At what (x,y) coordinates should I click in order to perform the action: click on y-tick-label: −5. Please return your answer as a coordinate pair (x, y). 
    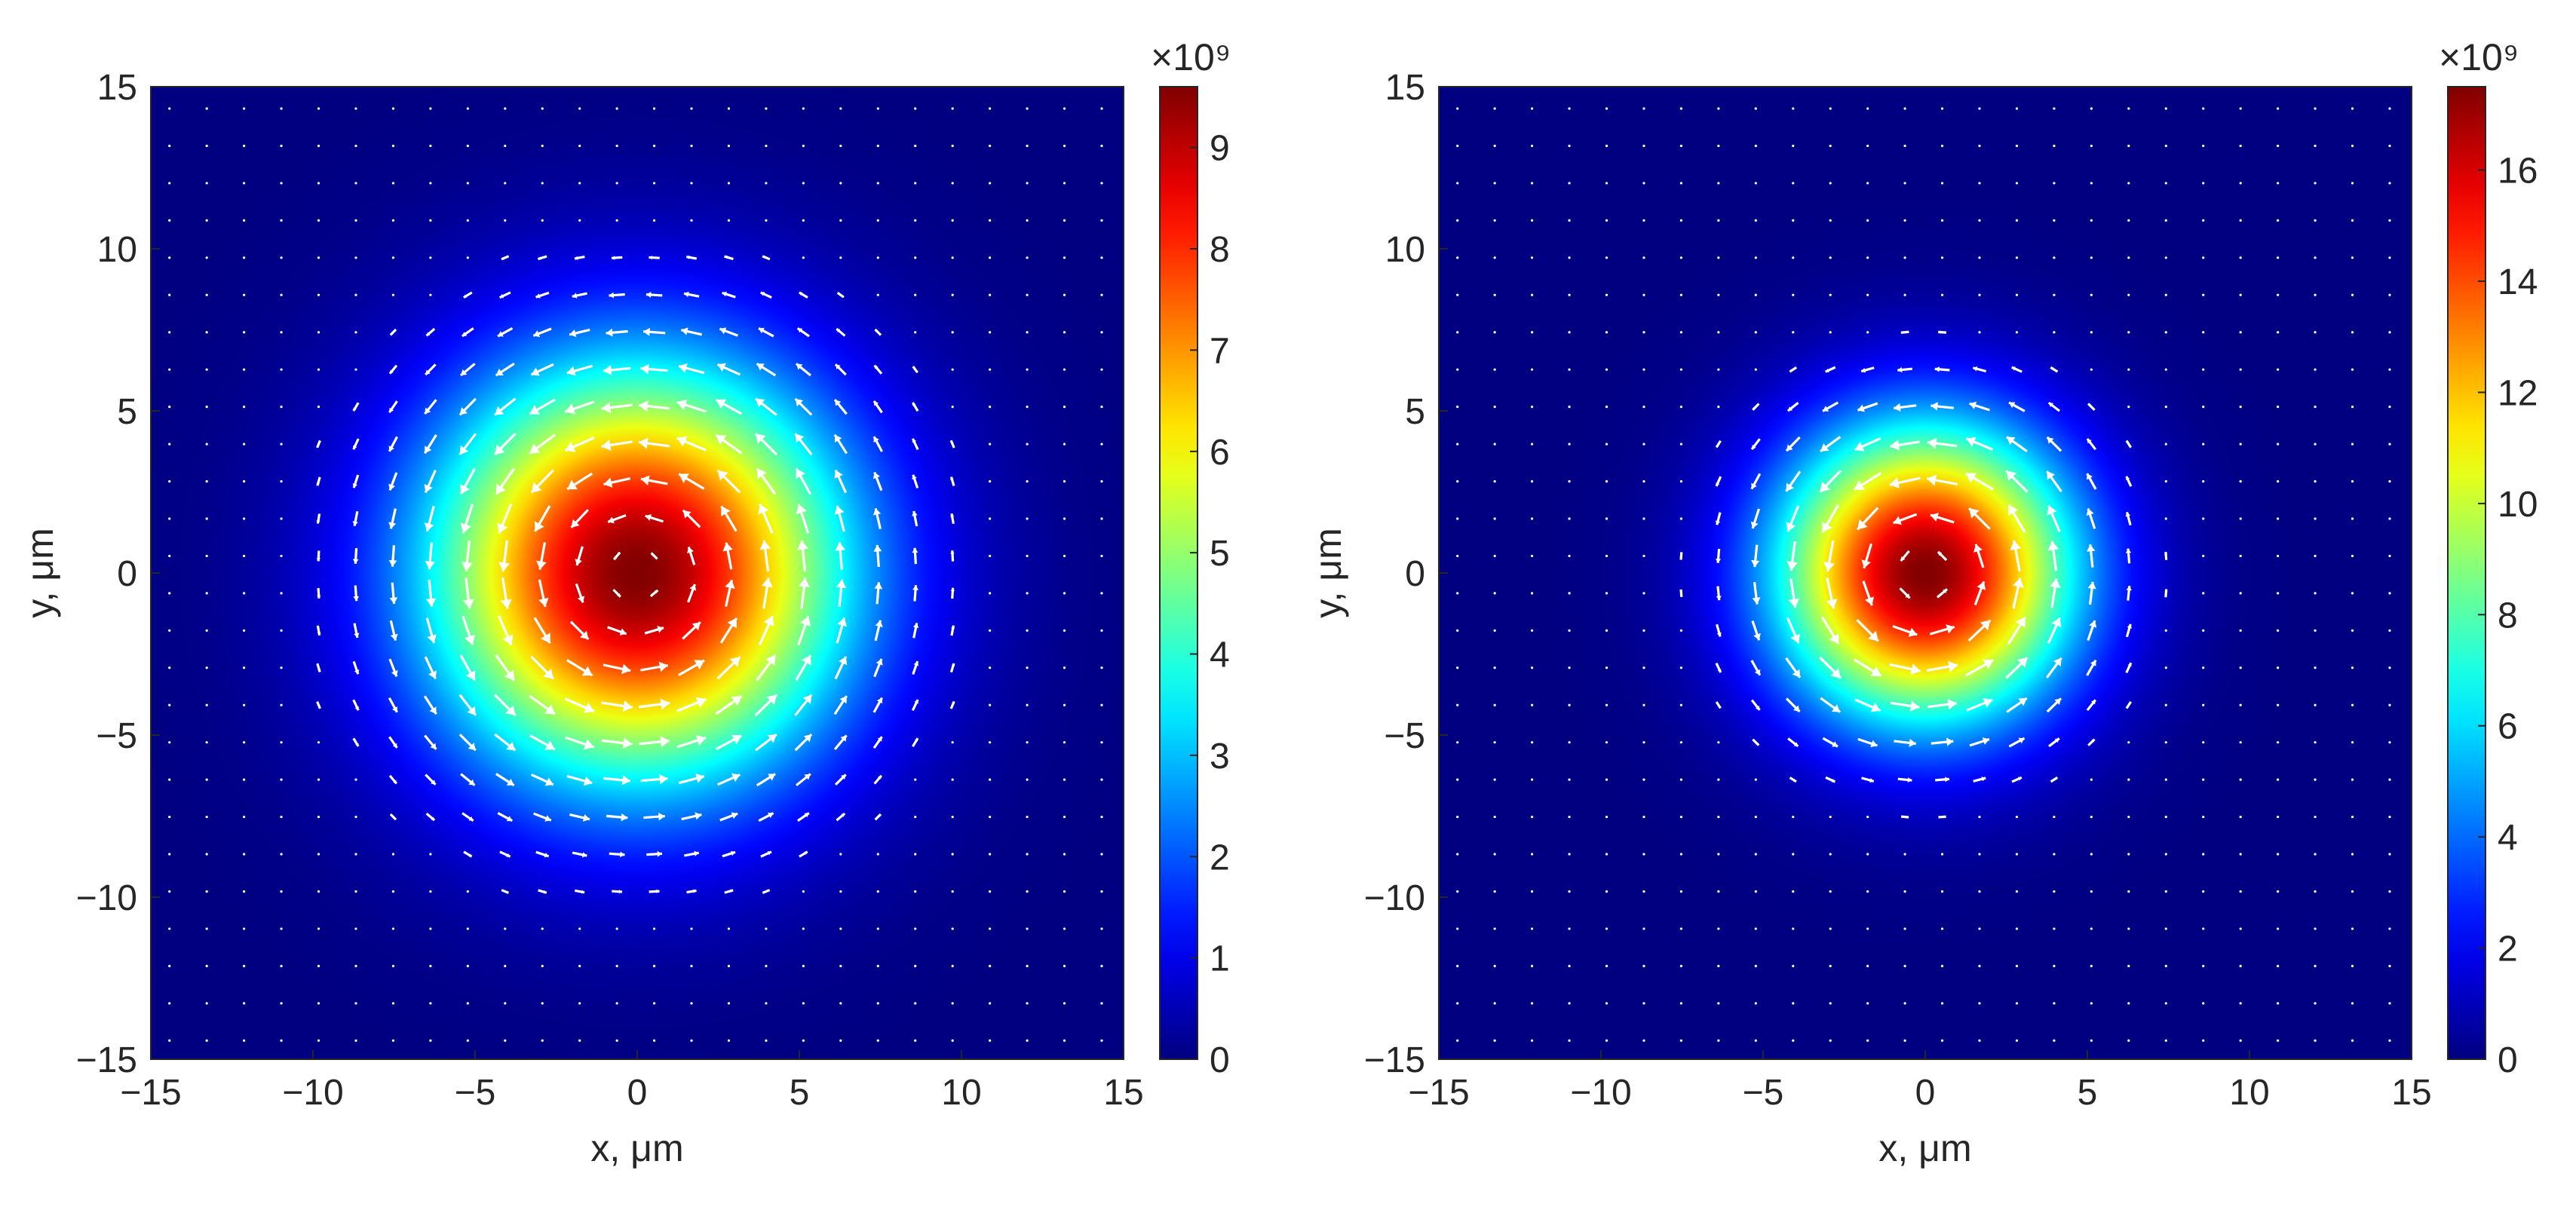
    Looking at the image, I should click on (1404, 736).